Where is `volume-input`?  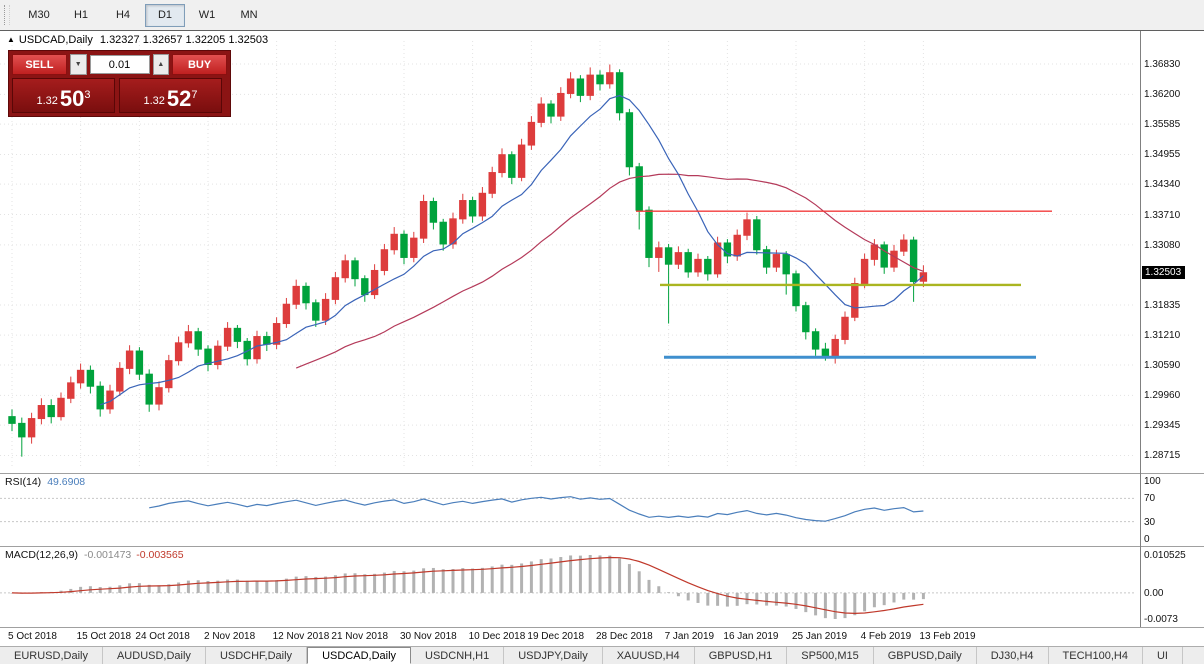 volume-input is located at coordinates (119, 64).